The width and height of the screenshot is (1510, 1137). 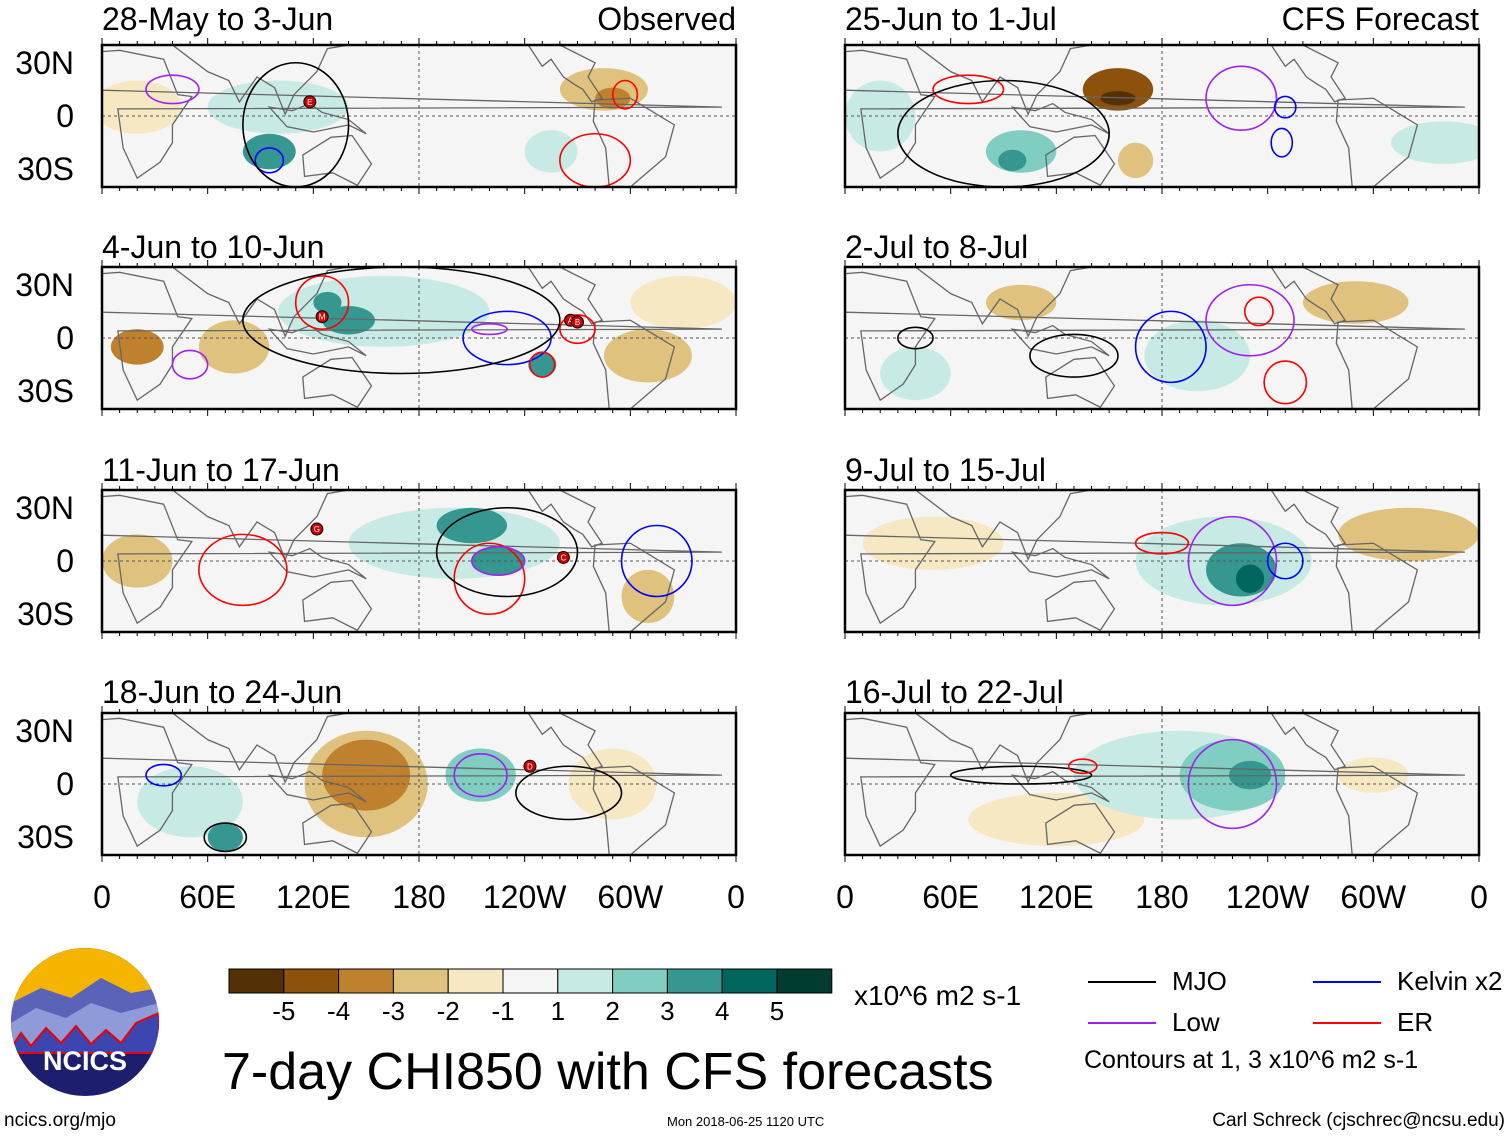 I want to click on legend-label: Kelvin x2, so click(x=1450, y=981).